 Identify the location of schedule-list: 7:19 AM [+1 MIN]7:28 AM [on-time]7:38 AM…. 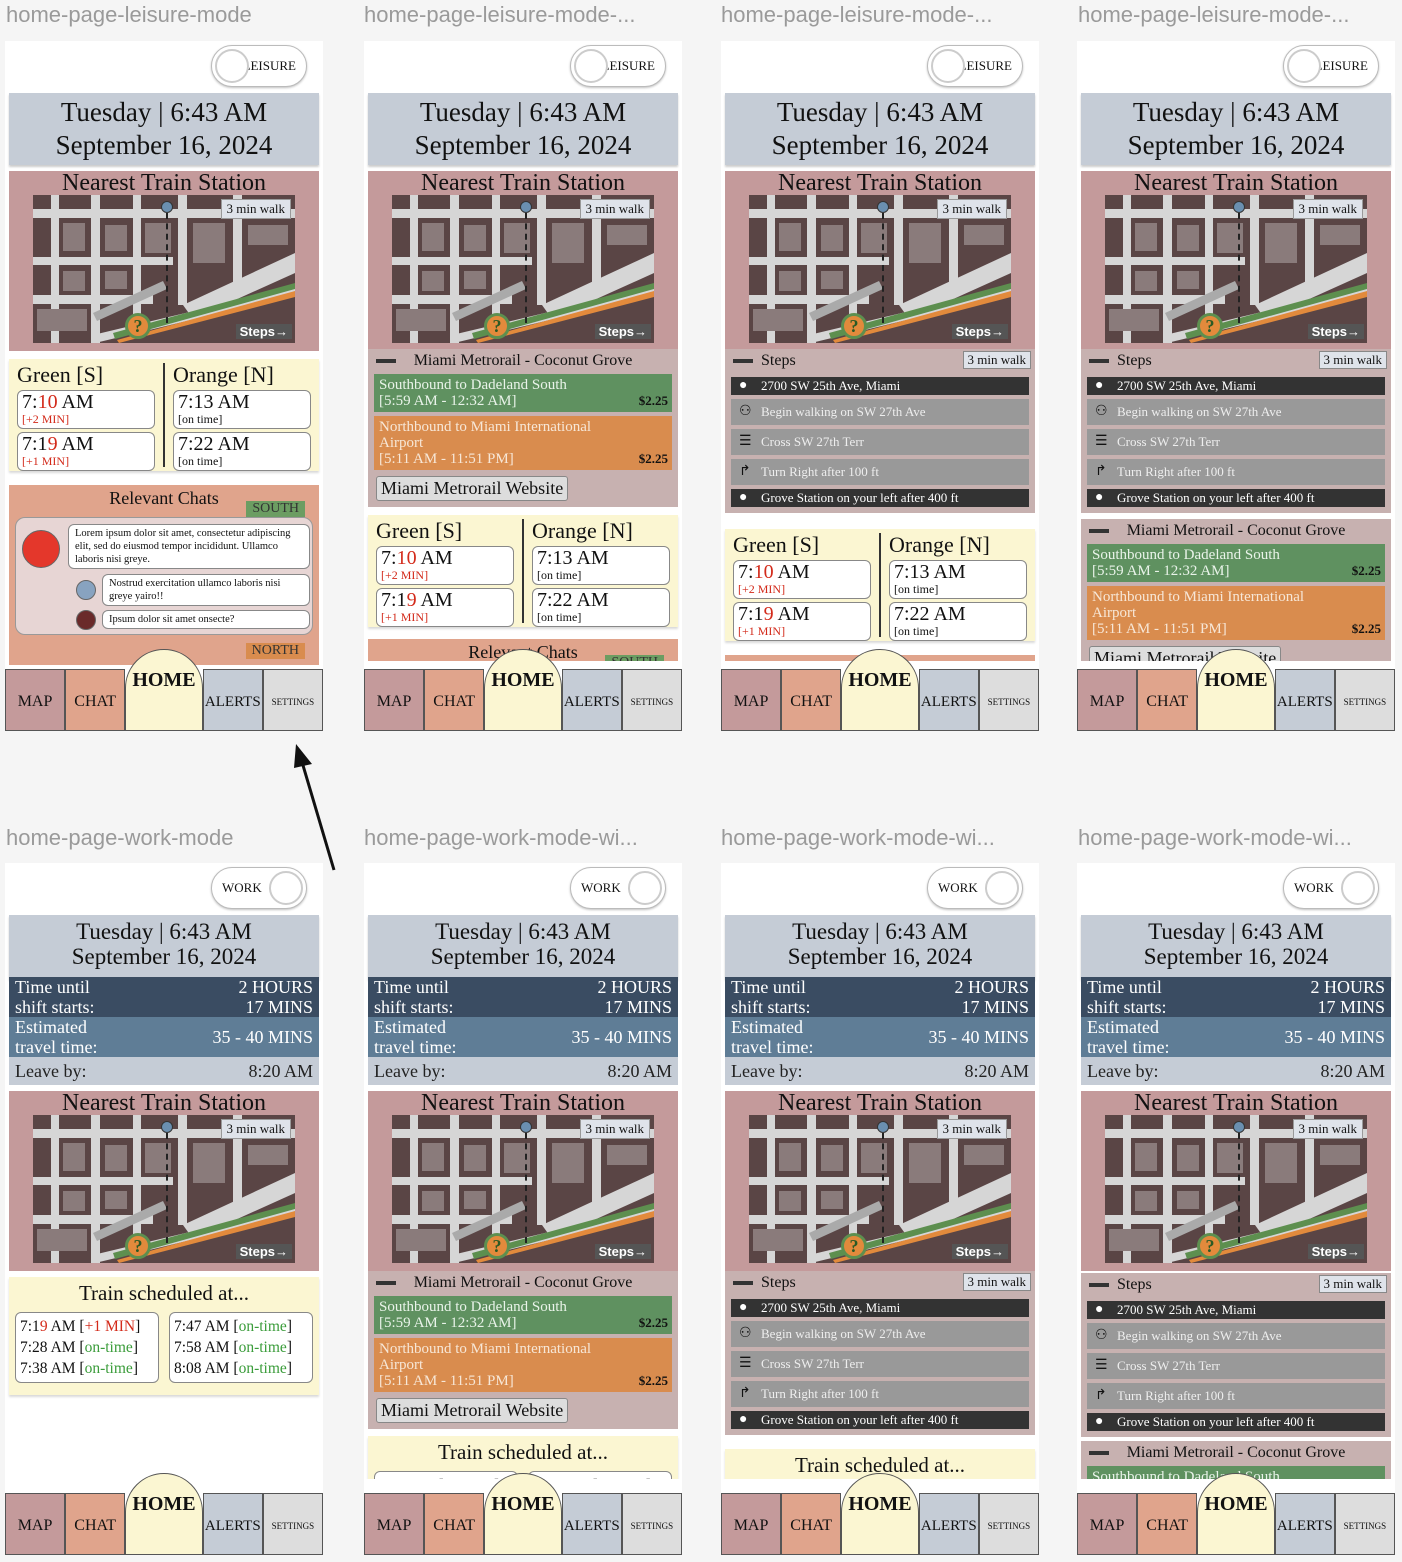
(446, 1475).